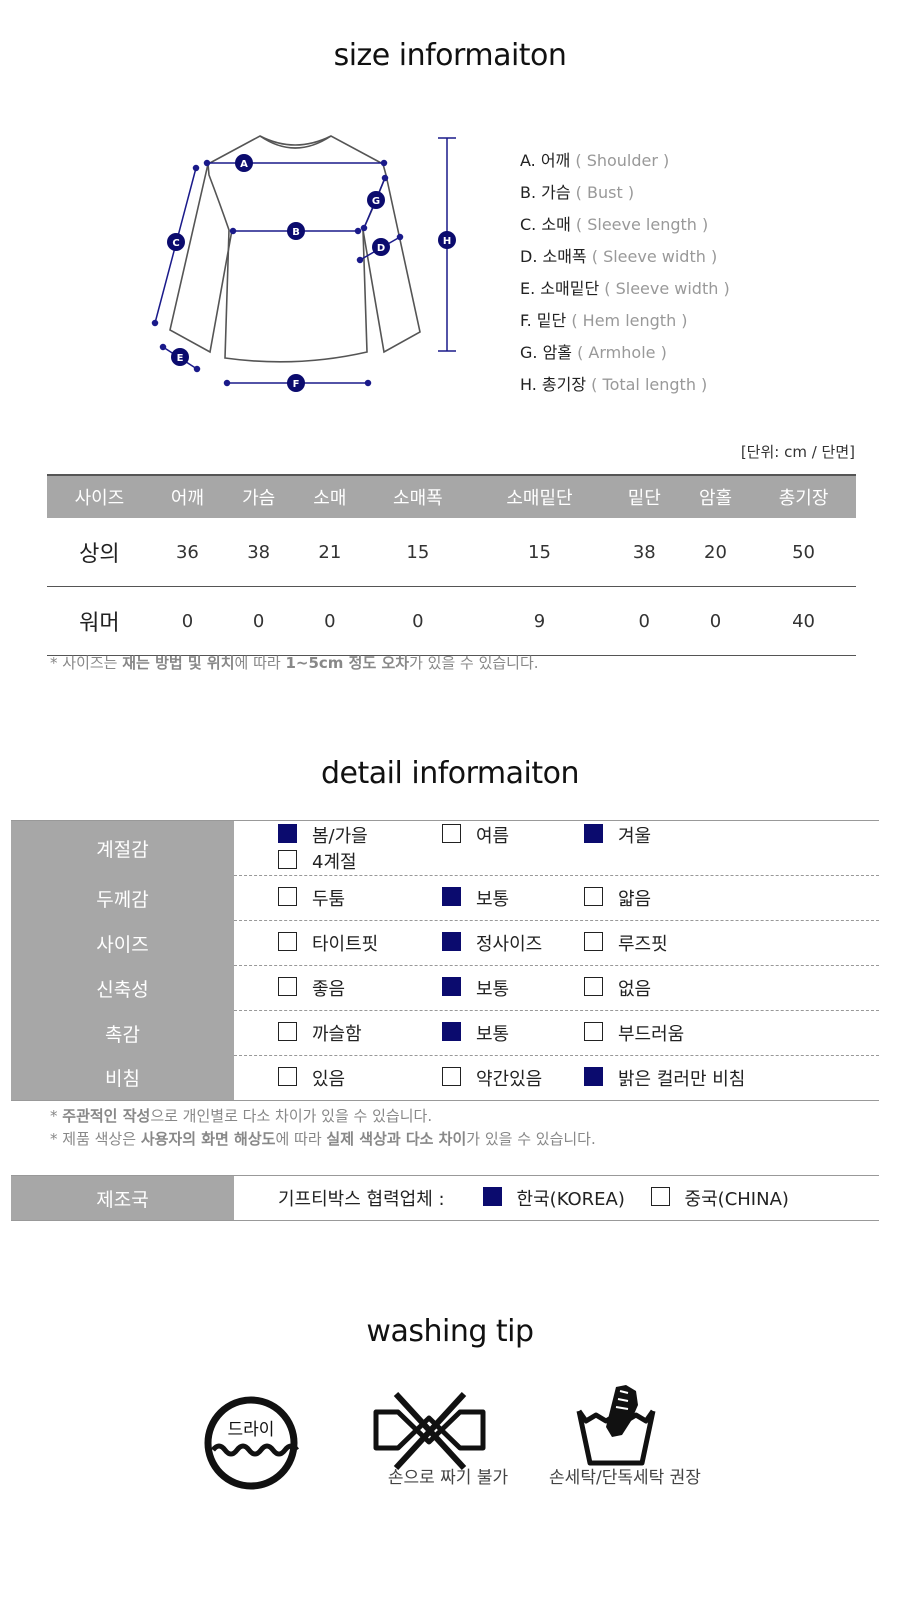  Describe the element at coordinates (644, 552) in the screenshot. I see `table-cell: 38` at that location.